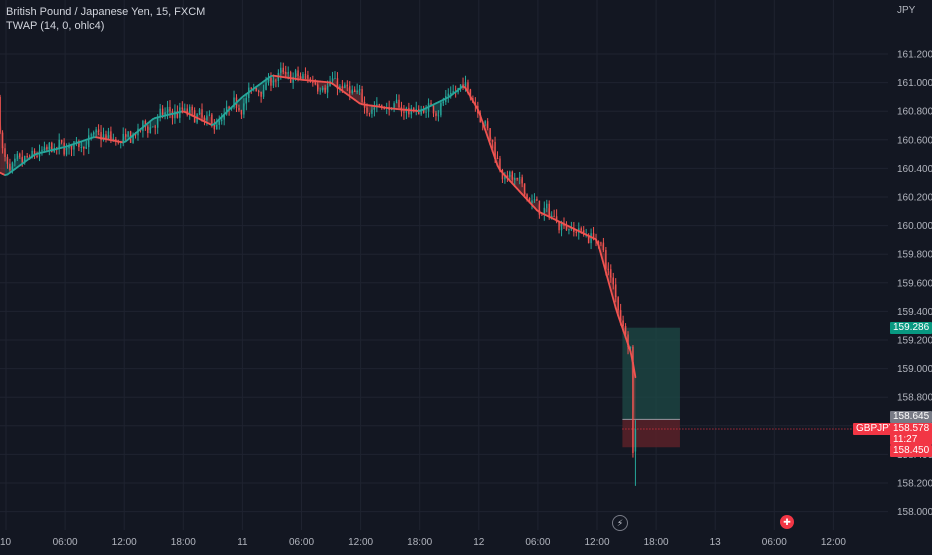 The height and width of the screenshot is (555, 932). What do you see at coordinates (6, 542) in the screenshot?
I see `time-tick-label: 10` at bounding box center [6, 542].